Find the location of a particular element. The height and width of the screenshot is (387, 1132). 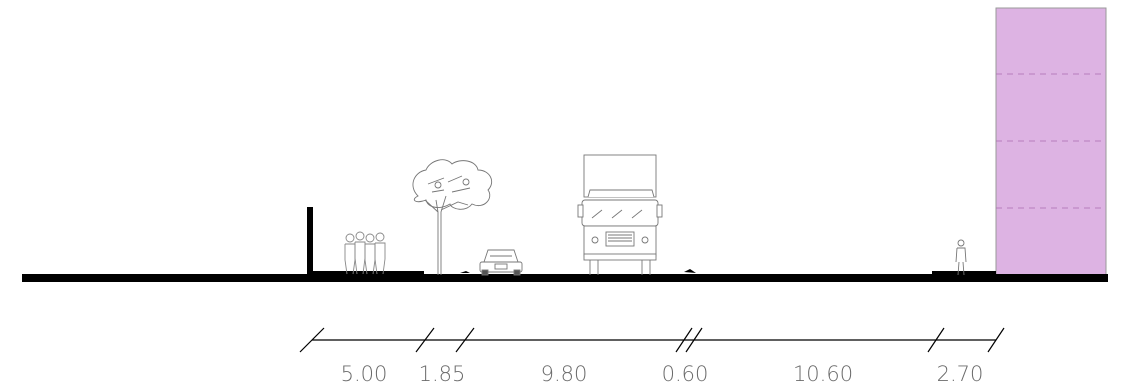

truck-icon is located at coordinates (620, 214).